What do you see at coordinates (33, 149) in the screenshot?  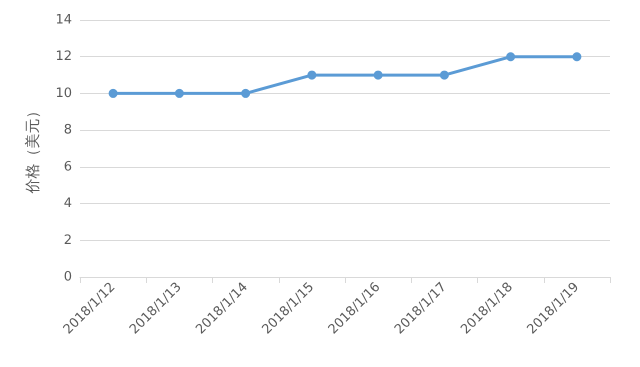 I see `y-axis-title: 价格（美元）` at bounding box center [33, 149].